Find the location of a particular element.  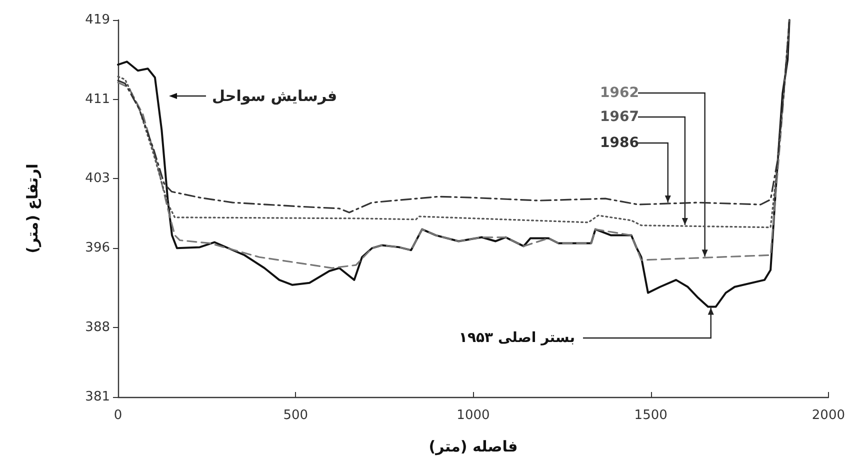

y-tick-label: 388 is located at coordinates (97, 328).